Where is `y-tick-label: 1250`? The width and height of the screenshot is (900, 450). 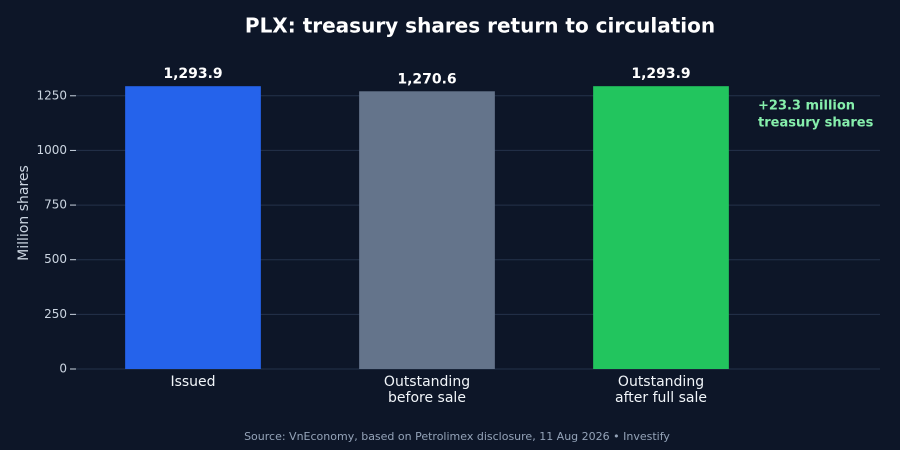 y-tick-label: 1250 is located at coordinates (51, 95).